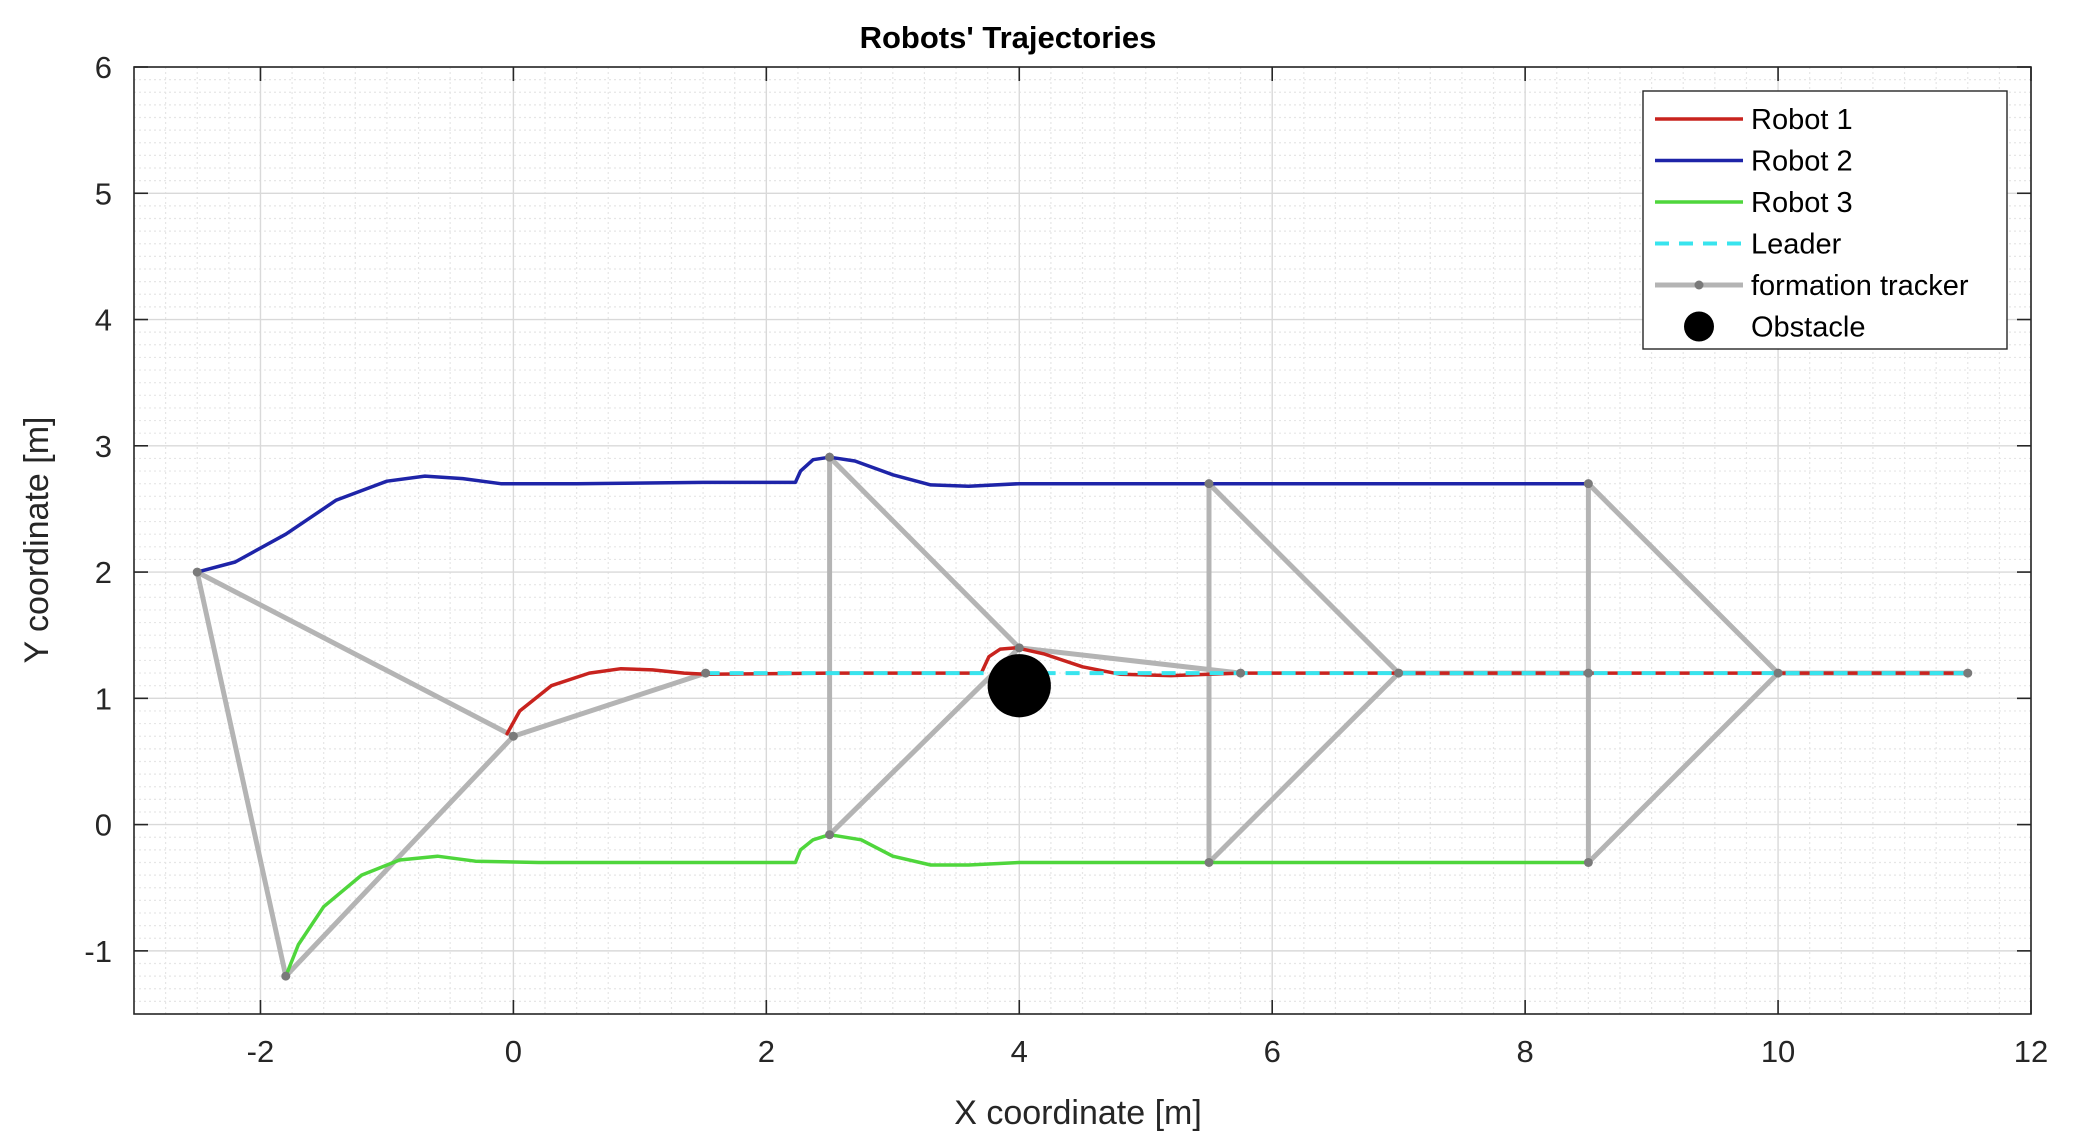  Describe the element at coordinates (1008, 37) in the screenshot. I see `chart-title: Robots' Trajectories` at that location.